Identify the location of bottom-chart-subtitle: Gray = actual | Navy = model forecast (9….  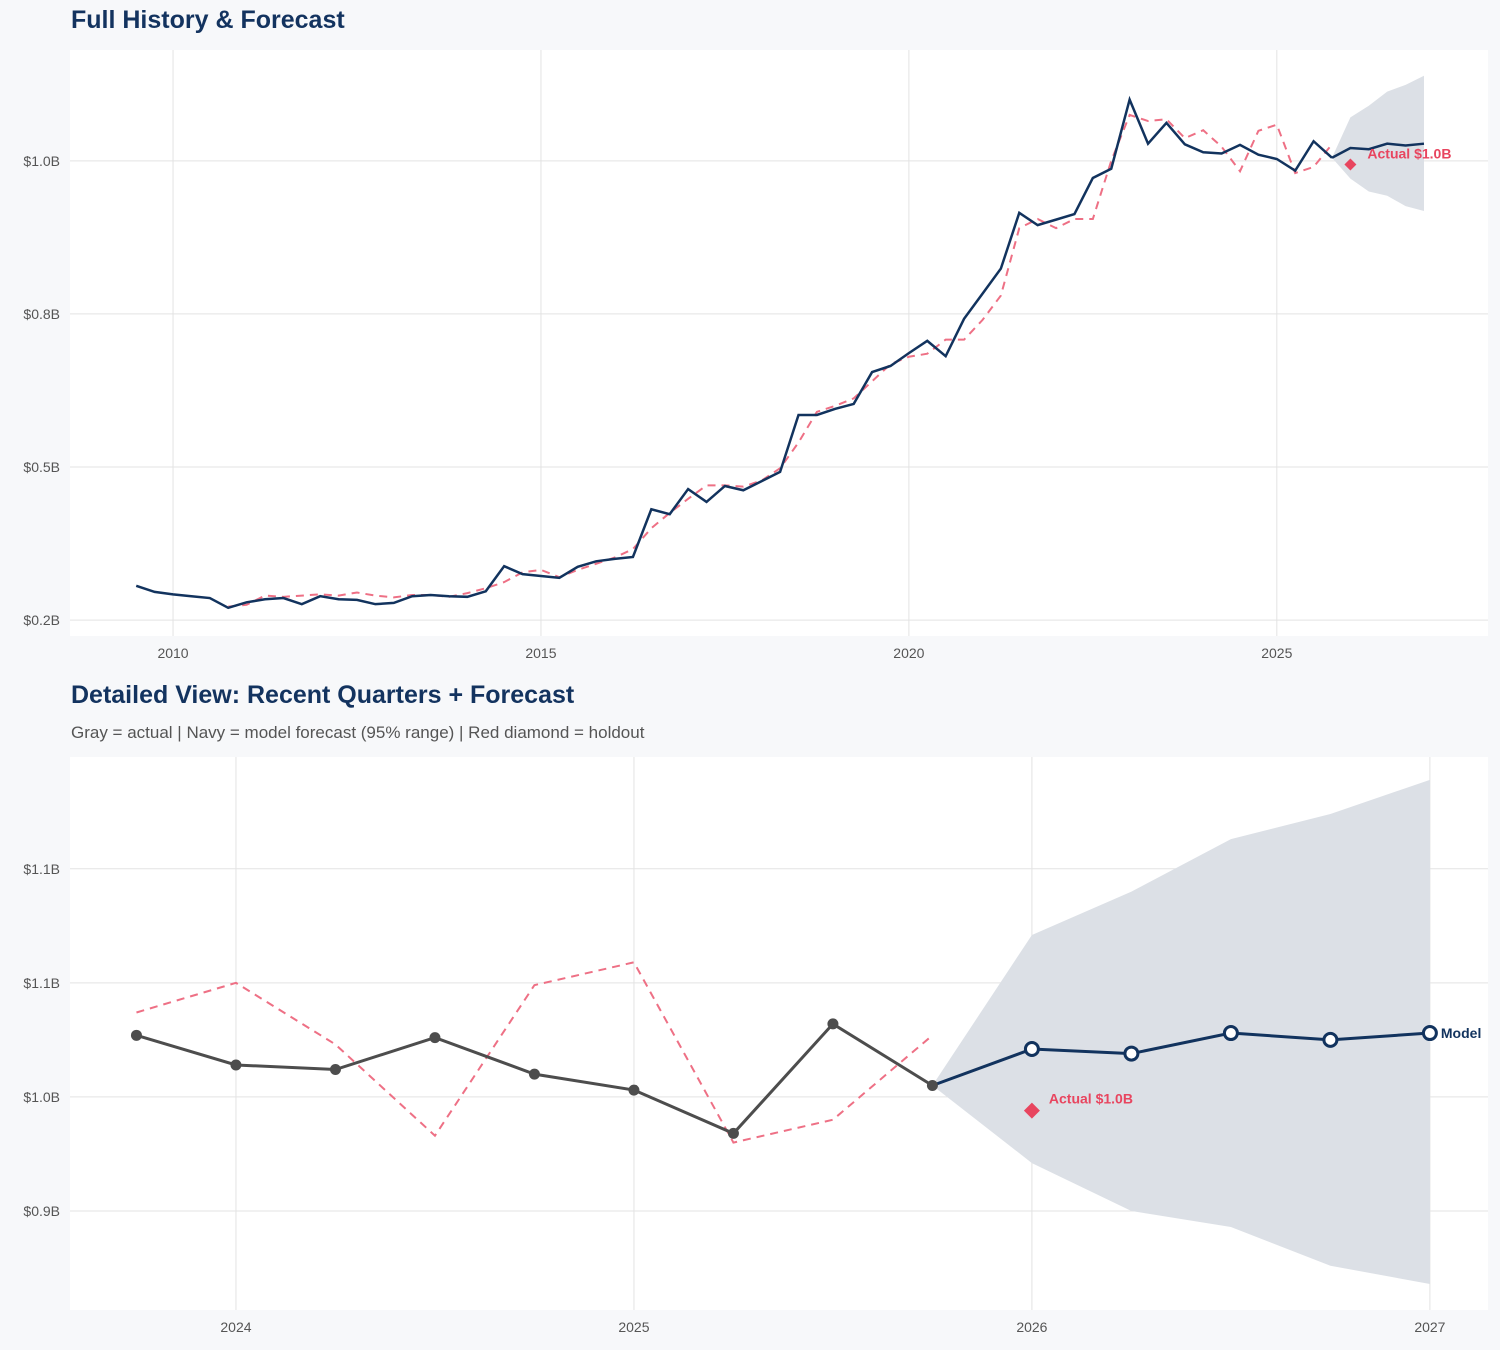
(358, 732).